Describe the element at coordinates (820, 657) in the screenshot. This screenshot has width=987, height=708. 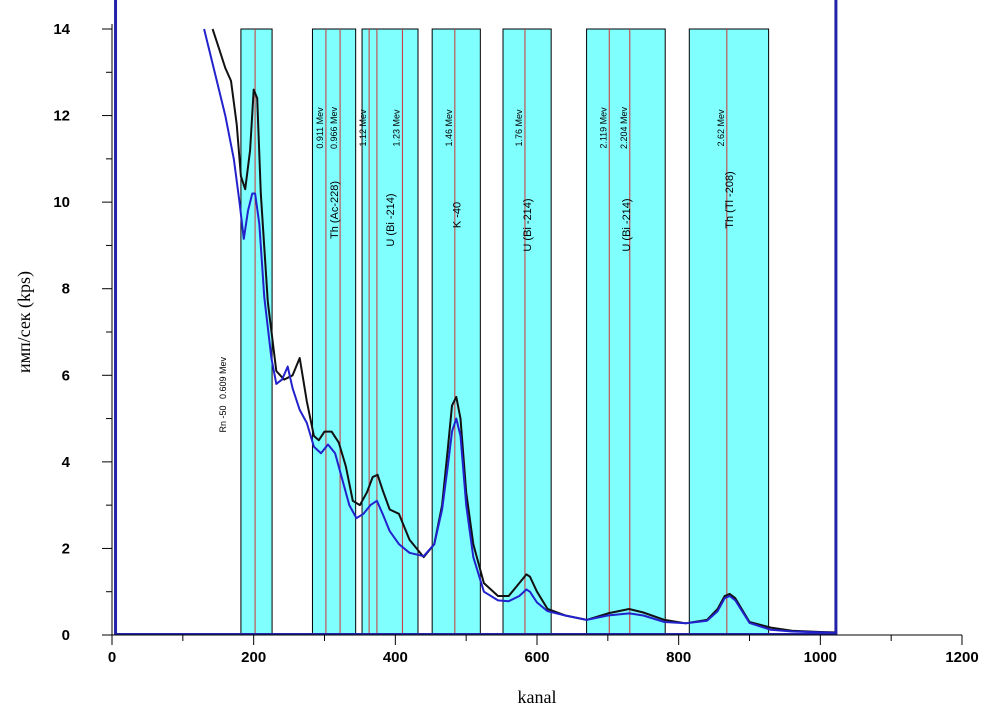
I see `x-tick-label: 1000` at that location.